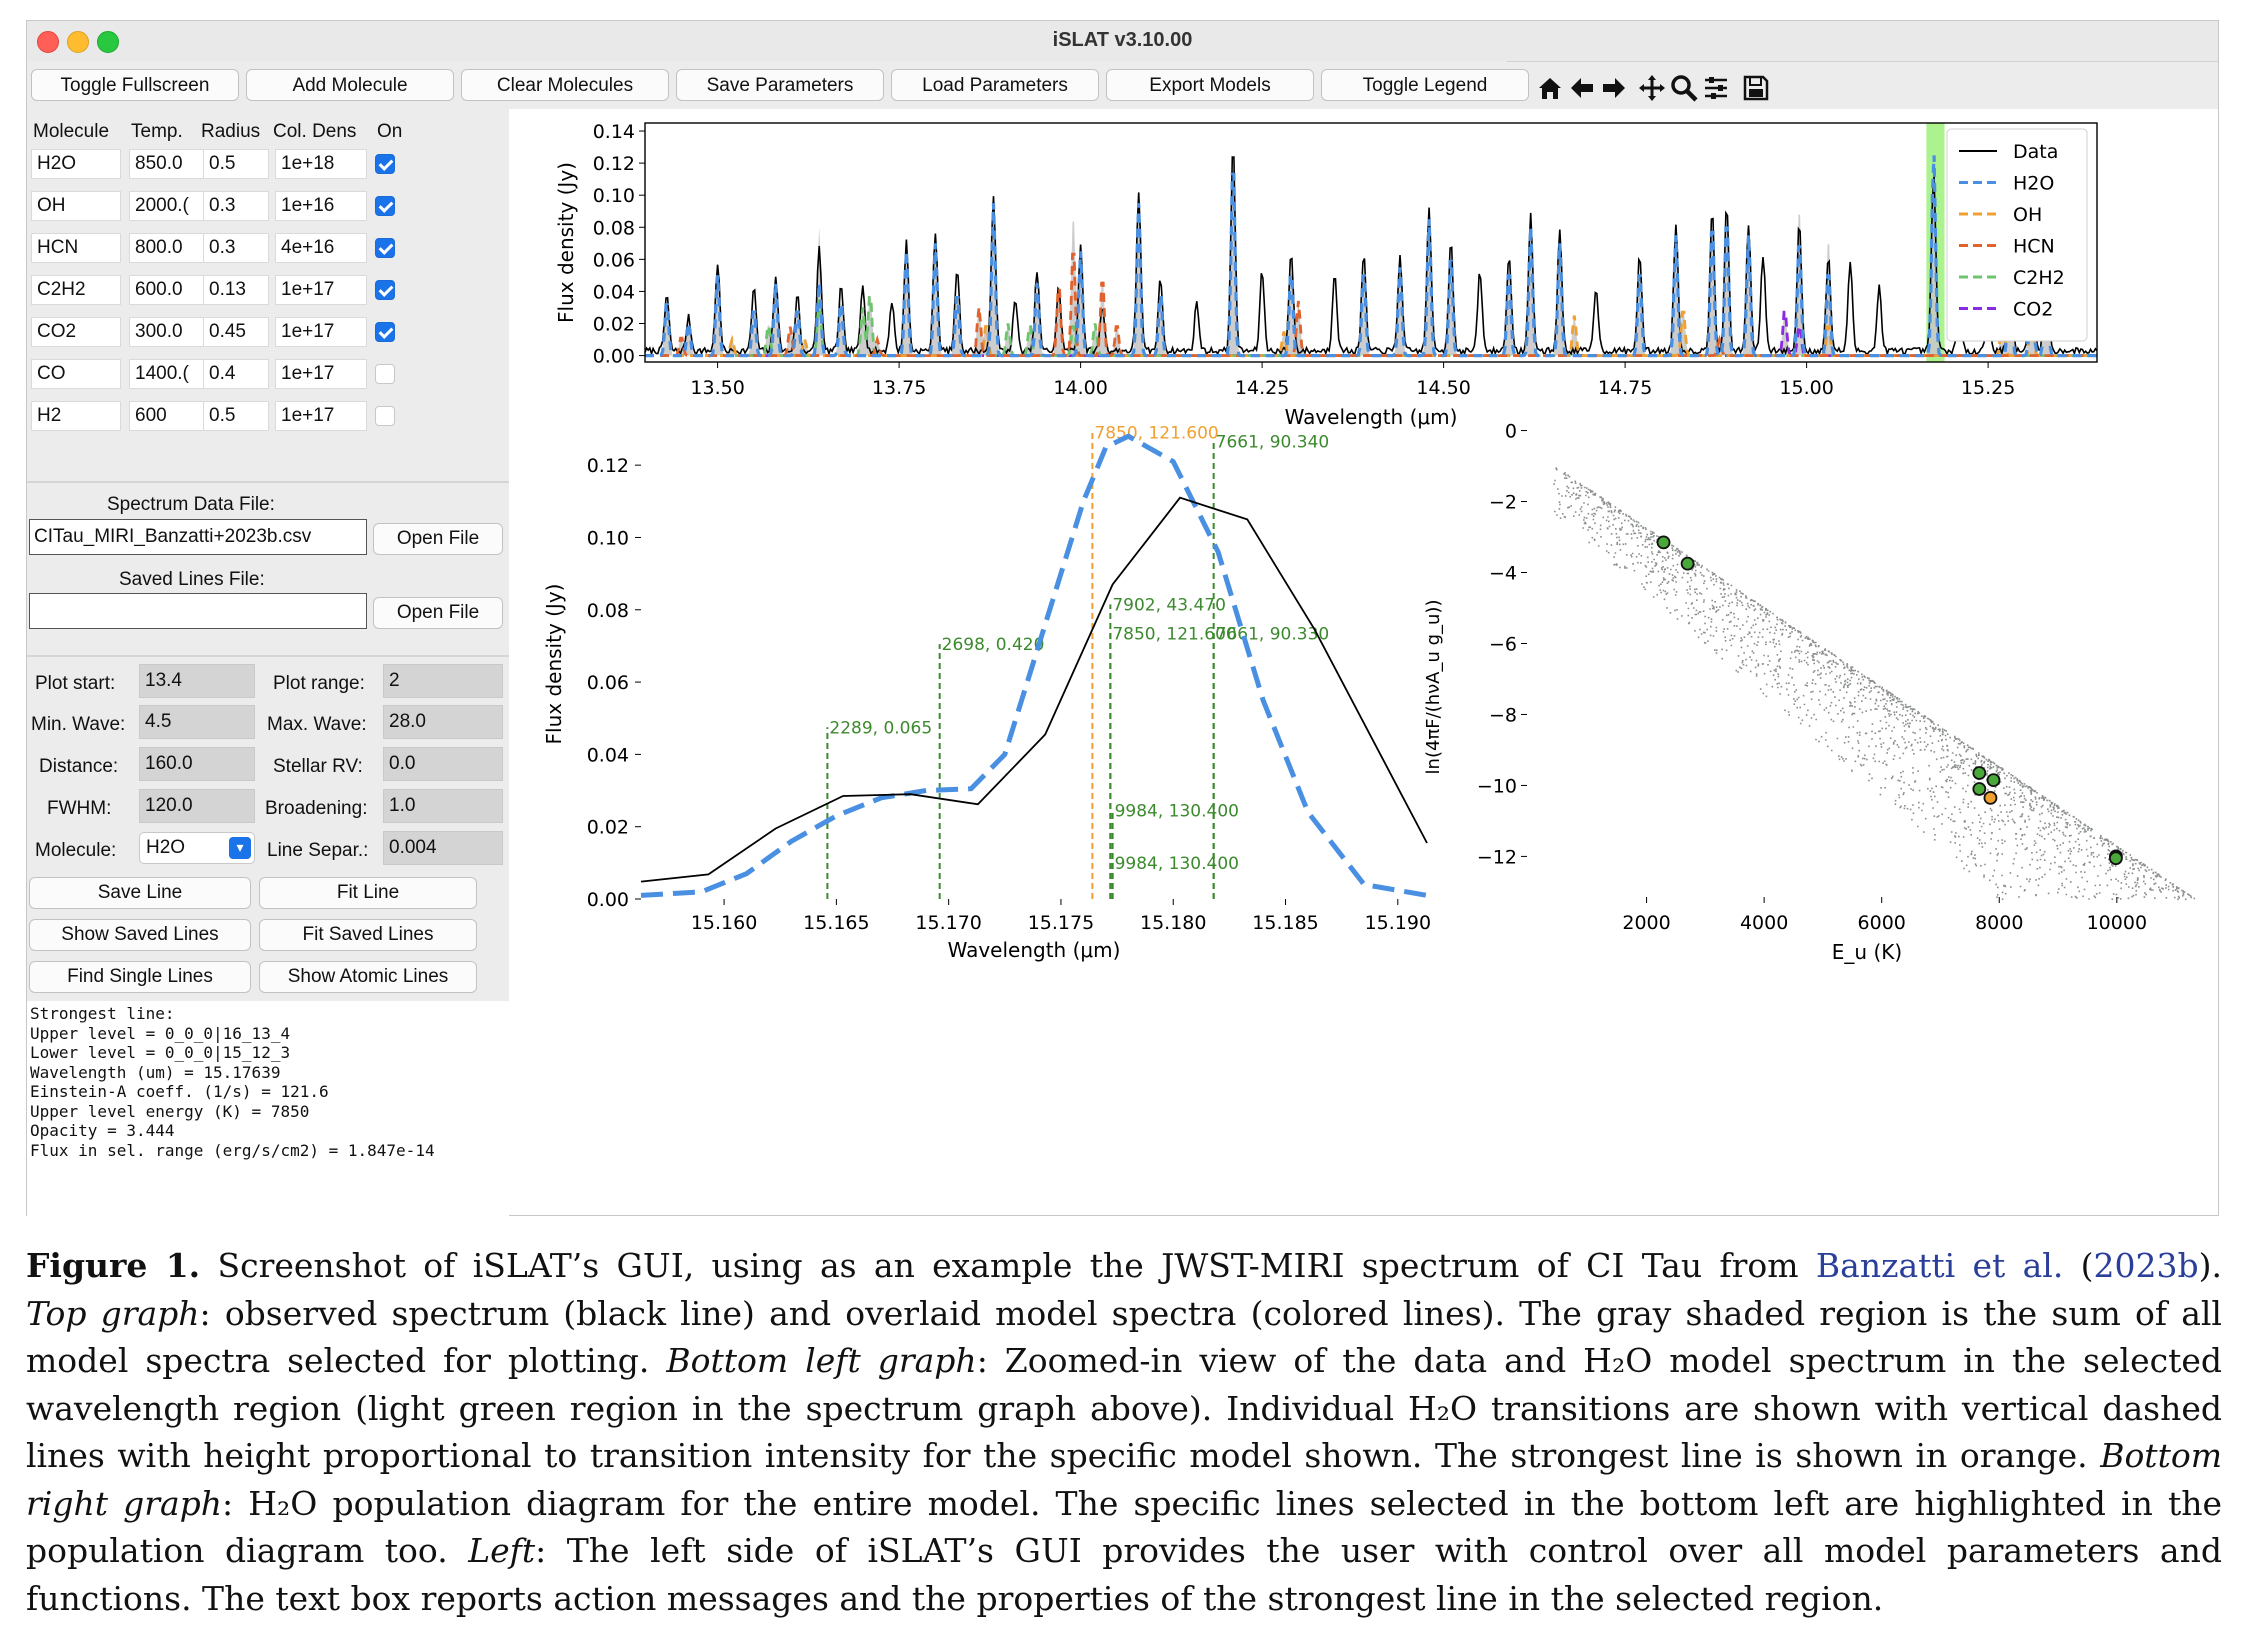  Describe the element at coordinates (140, 935) in the screenshot. I see `show-saved-lines-button: Show Saved Lines` at that location.